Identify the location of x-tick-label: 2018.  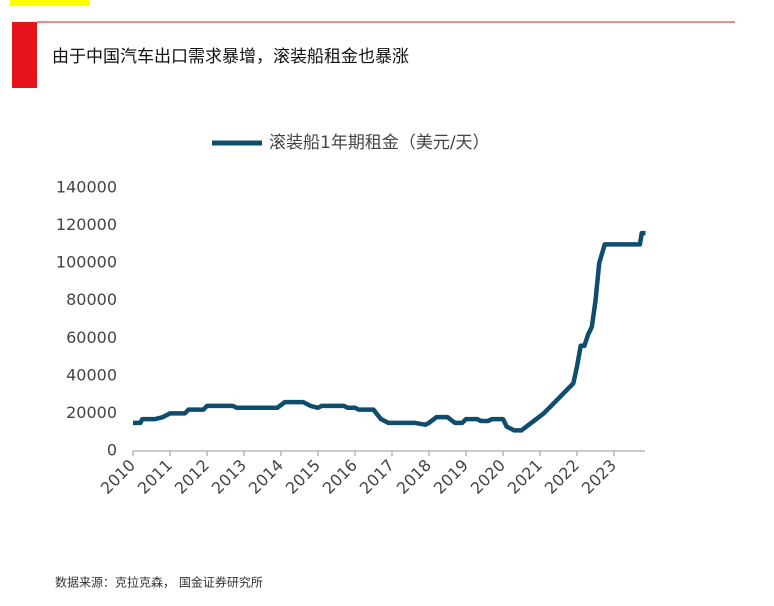
(414, 477).